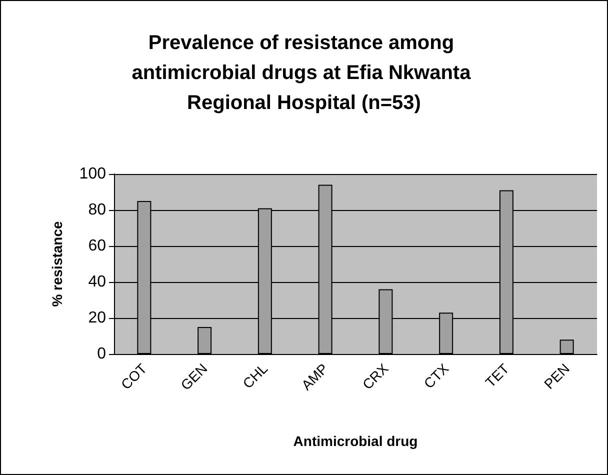  What do you see at coordinates (57, 263) in the screenshot?
I see `y-axis-title: % resistance` at bounding box center [57, 263].